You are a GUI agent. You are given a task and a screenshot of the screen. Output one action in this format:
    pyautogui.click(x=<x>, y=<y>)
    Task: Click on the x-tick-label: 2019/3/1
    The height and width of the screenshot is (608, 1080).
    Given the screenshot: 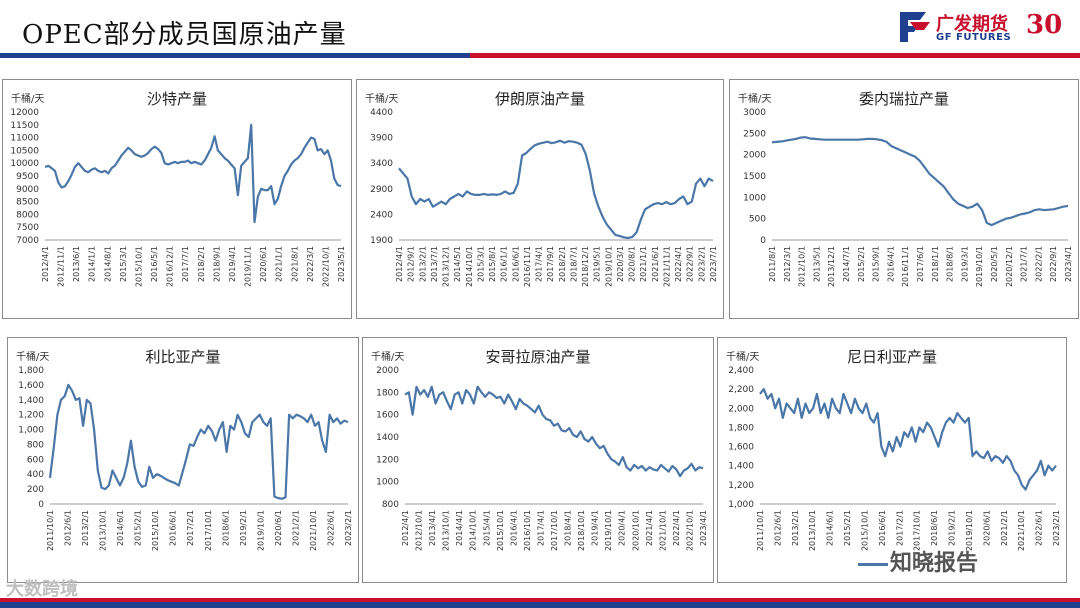 What is the action you would take?
    pyautogui.click(x=964, y=264)
    